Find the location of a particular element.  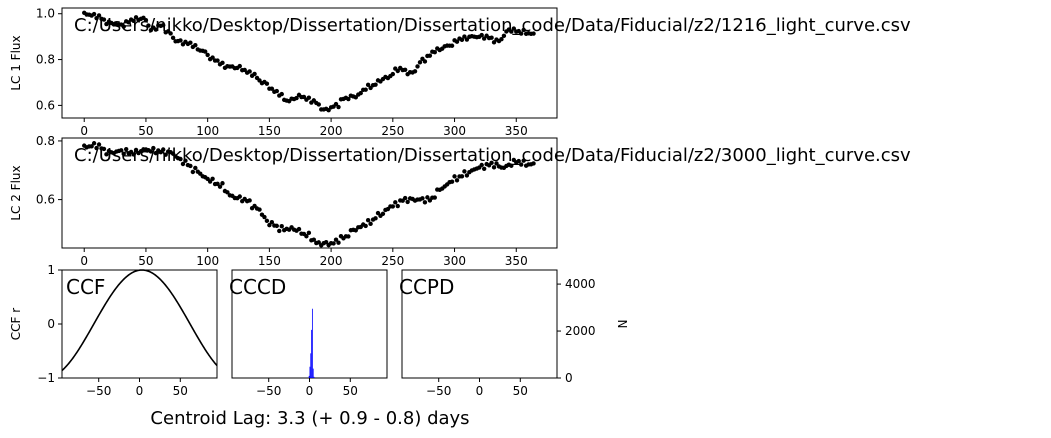

lc2-yticks: 0.6 0.8 is located at coordinates (49, 170).